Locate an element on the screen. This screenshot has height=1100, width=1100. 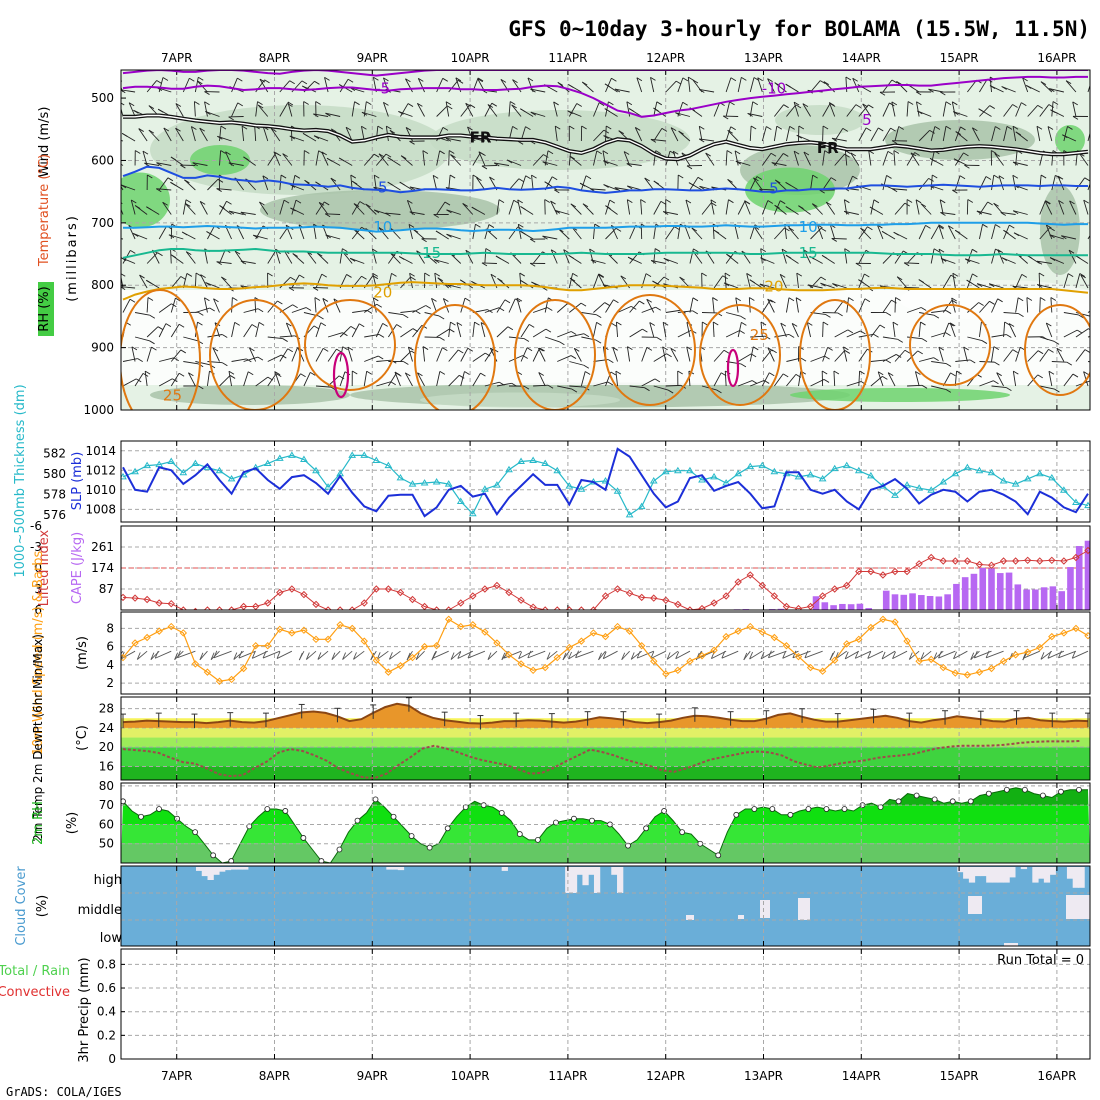
isotherm-label: -5 is located at coordinates (382, 89).